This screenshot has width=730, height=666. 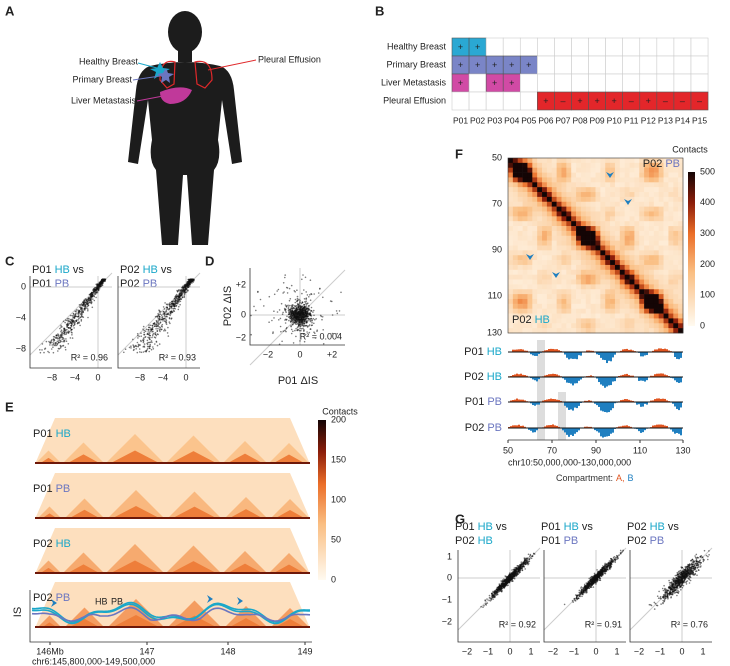 What do you see at coordinates (631, 65) in the screenshot?
I see `grid-cell` at bounding box center [631, 65].